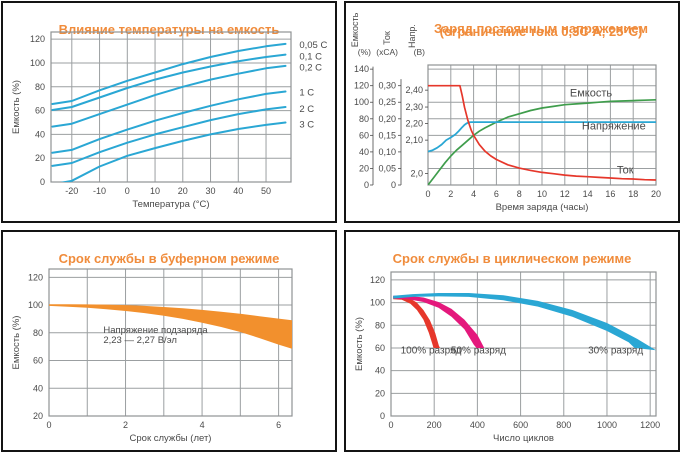  Describe the element at coordinates (512, 258) in the screenshot. I see `chart-title-cycle-life: Срок службы в циклическом режиме` at that location.